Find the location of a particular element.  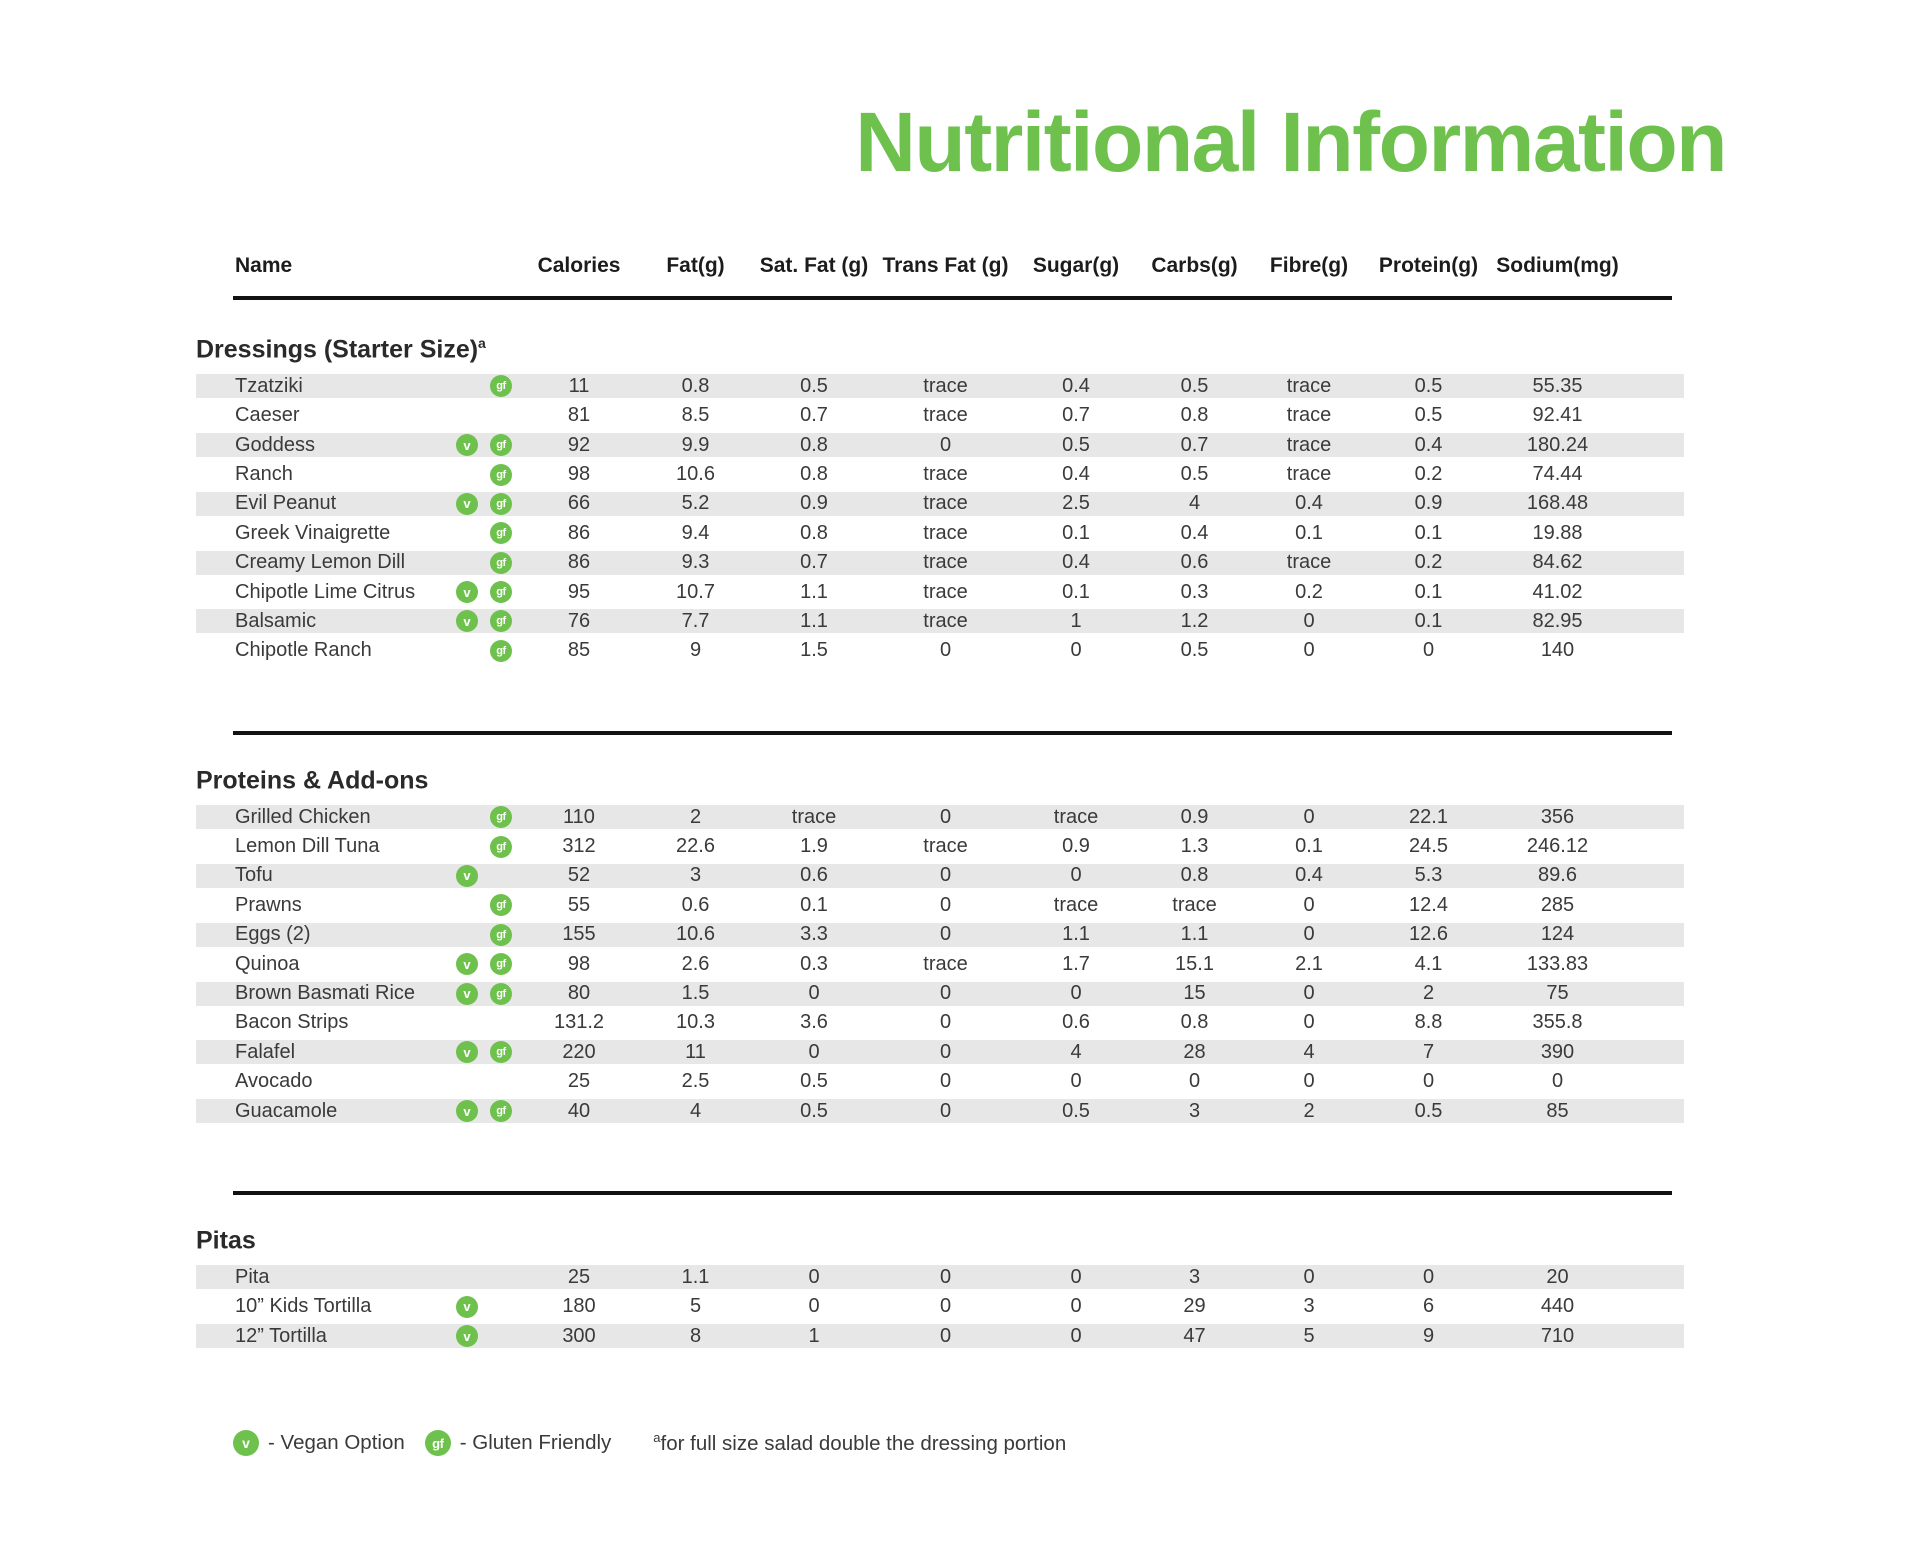

item-name: Quinoa is located at coordinates (267, 963).